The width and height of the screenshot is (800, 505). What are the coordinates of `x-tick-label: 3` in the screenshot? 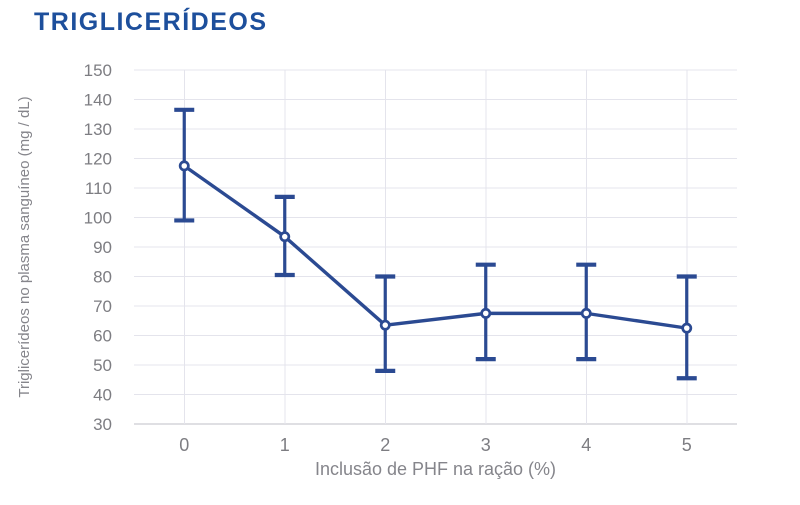 It's located at (486, 445).